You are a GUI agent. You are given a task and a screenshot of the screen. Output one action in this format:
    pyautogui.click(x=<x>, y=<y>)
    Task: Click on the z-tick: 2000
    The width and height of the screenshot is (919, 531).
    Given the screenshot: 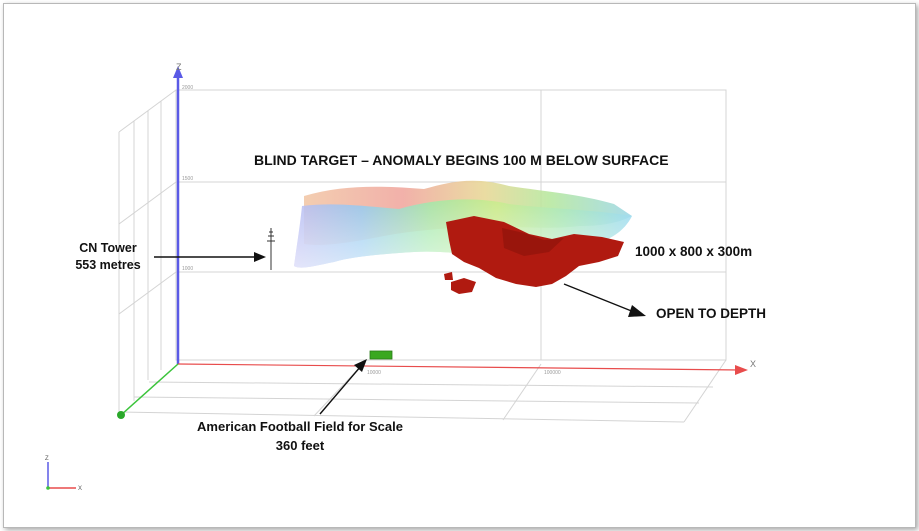 What is the action you would take?
    pyautogui.click(x=187, y=88)
    